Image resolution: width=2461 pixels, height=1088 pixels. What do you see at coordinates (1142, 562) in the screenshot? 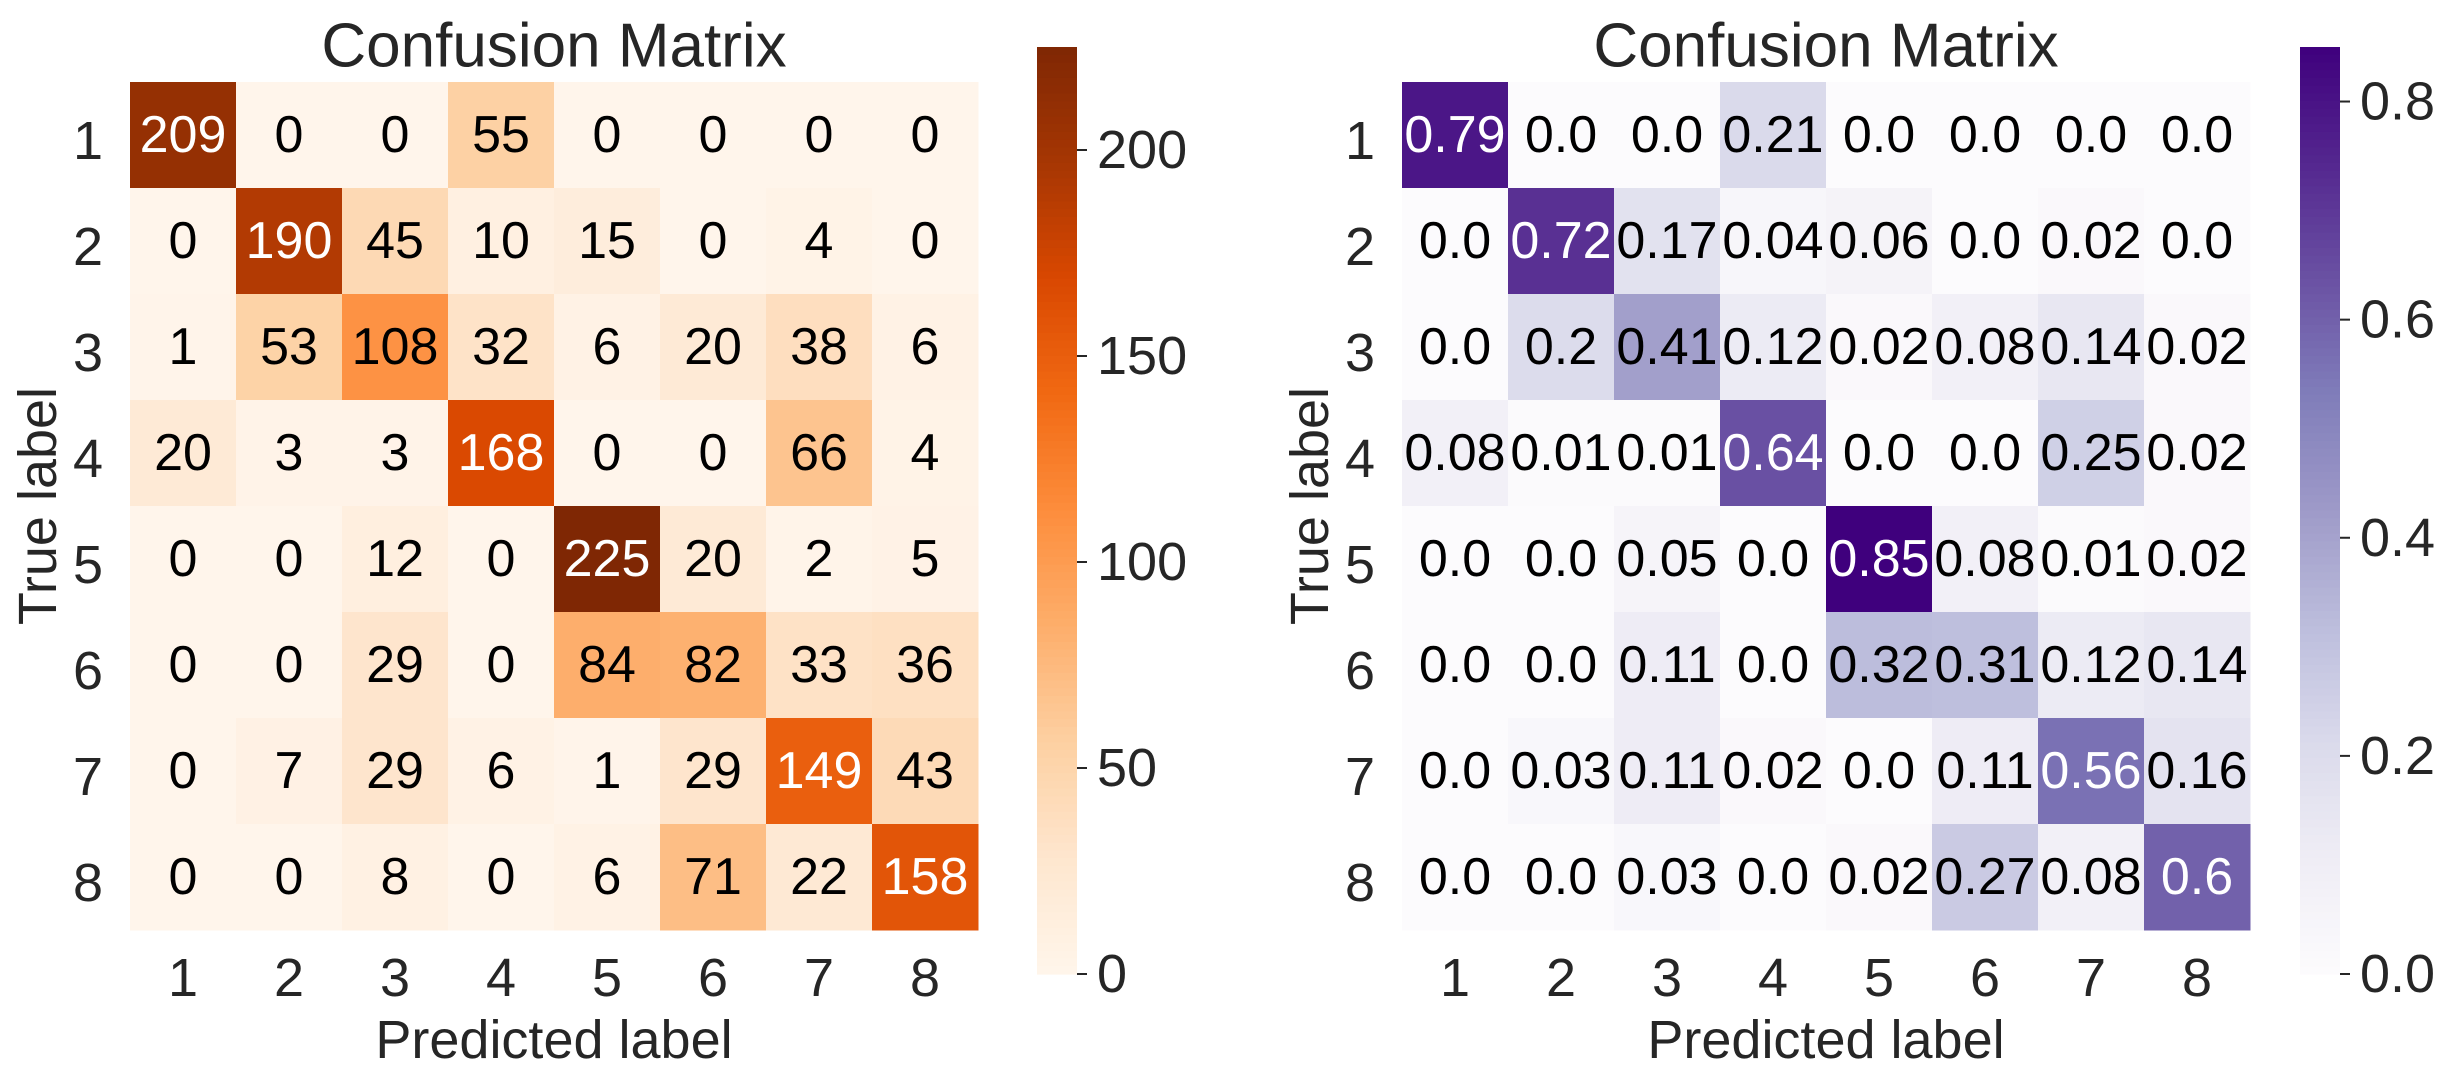
I see `colorbar-tick-label: 100` at bounding box center [1142, 562].